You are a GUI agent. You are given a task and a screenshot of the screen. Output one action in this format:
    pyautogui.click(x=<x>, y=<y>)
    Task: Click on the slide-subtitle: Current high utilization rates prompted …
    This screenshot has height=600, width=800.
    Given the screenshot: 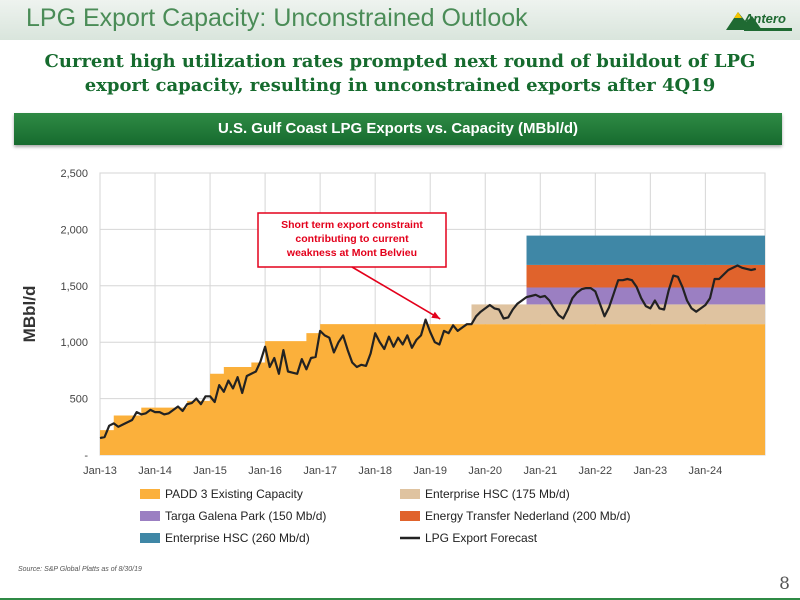 What is the action you would take?
    pyautogui.click(x=400, y=74)
    